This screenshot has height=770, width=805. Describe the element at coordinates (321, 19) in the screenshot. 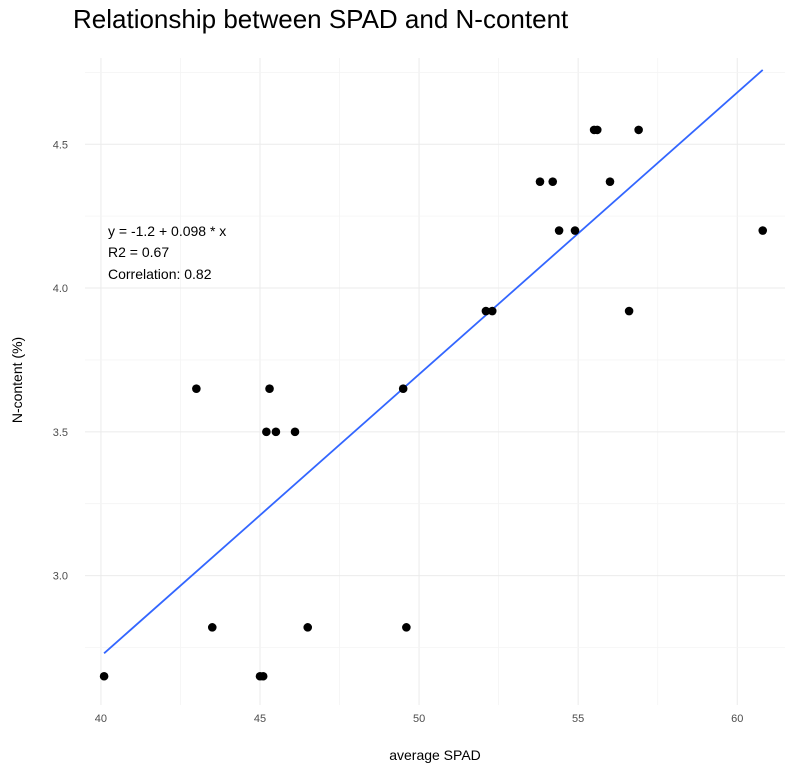

I see `chart-title: Relationship between SPAD and N-content` at that location.